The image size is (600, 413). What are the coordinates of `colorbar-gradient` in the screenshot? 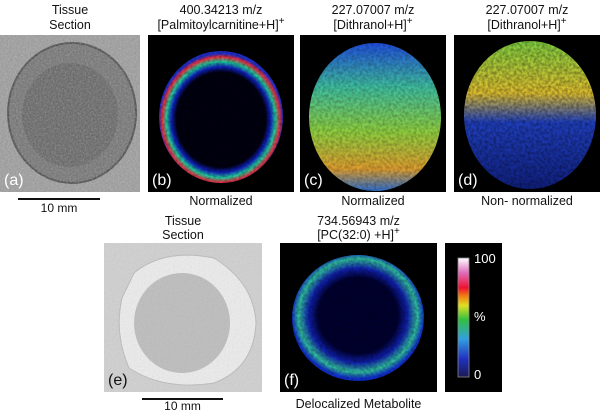 It's located at (463, 317).